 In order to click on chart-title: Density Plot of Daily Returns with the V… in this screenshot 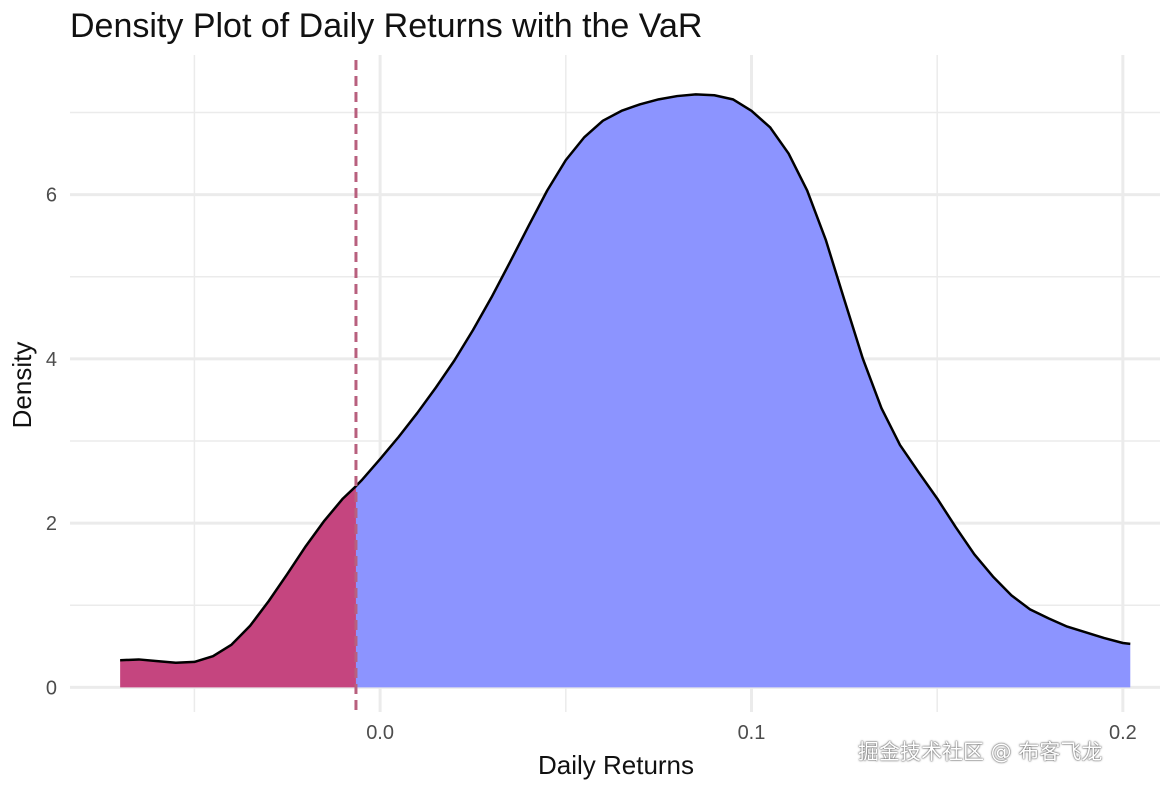, I will do `click(386, 26)`.